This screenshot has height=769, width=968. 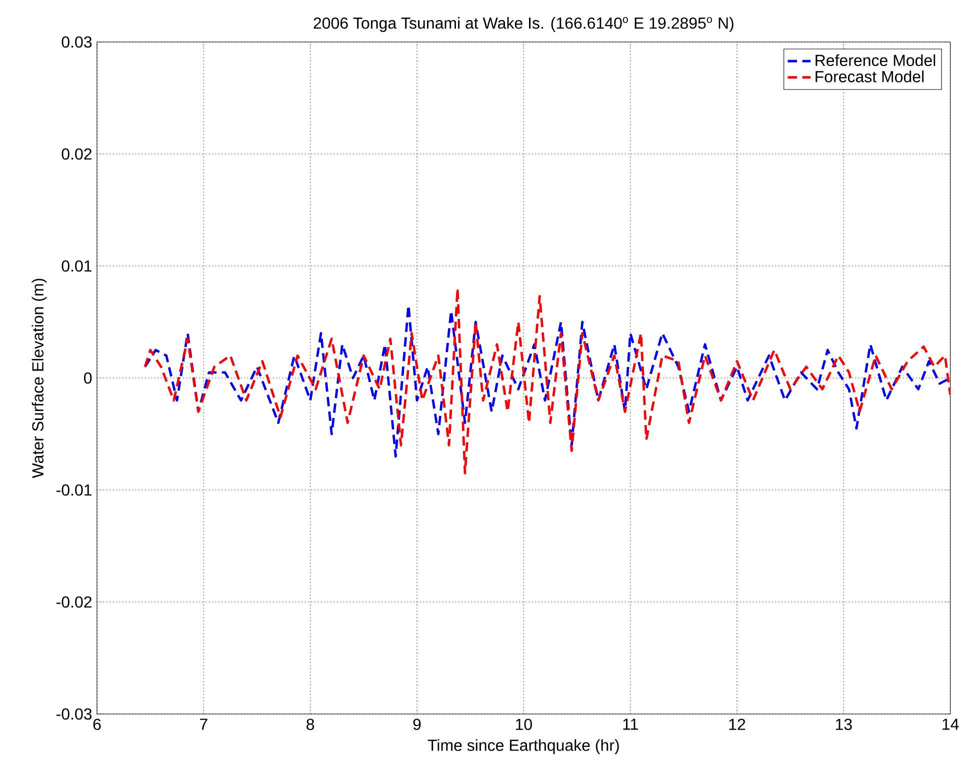 I want to click on x-tick-label: 11, so click(x=630, y=724).